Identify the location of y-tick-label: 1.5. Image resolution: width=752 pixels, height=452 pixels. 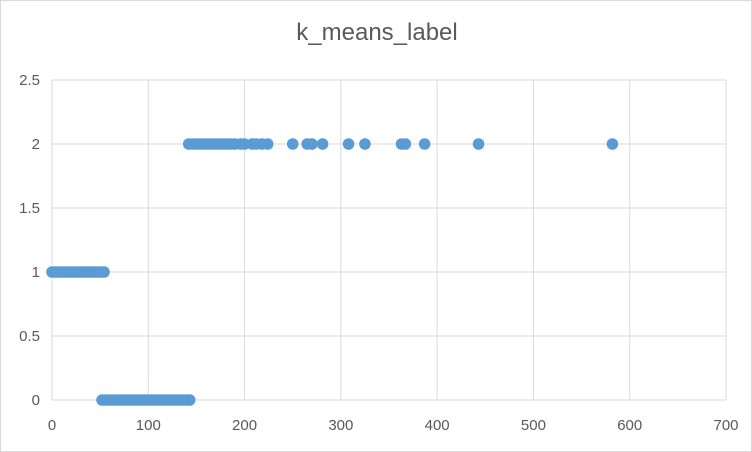
(29, 208).